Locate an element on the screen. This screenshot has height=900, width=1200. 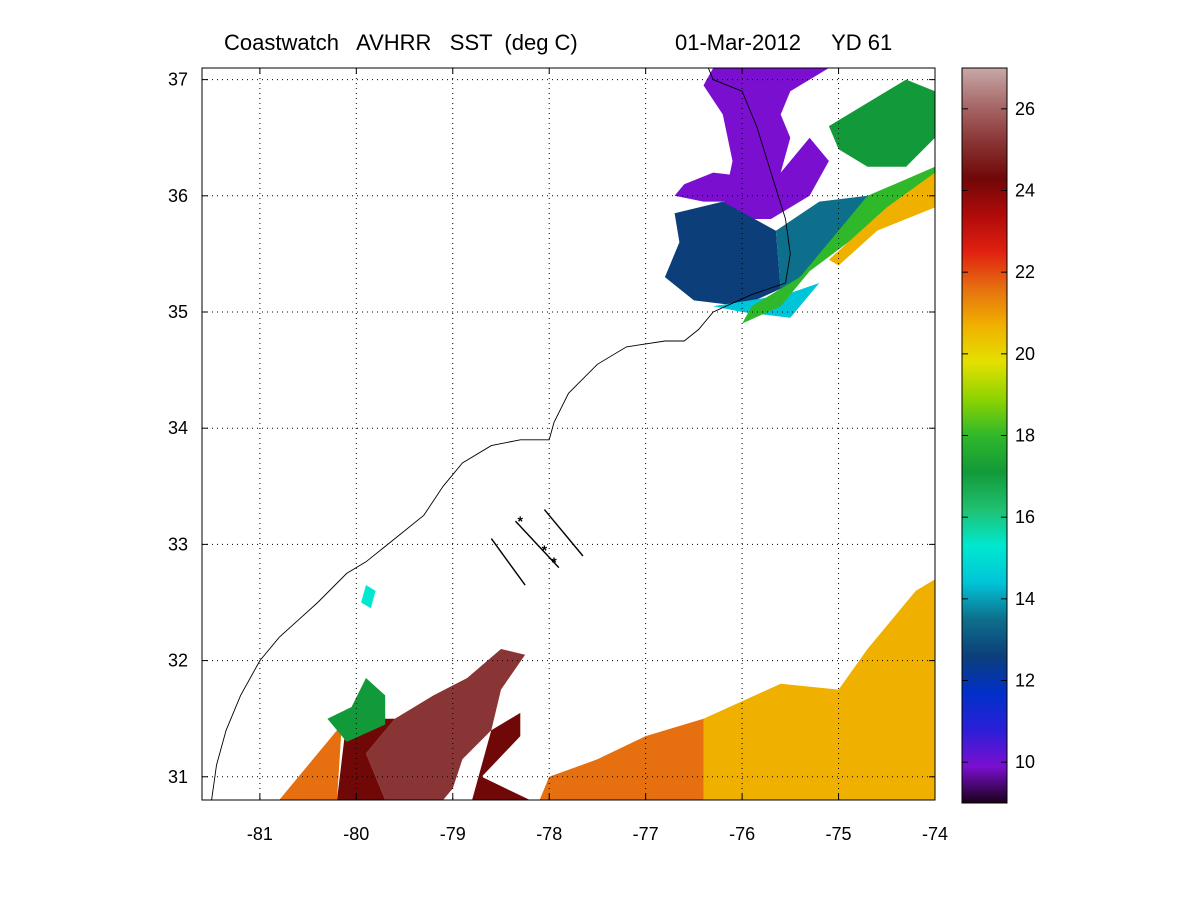
map-title: Coastwatch AVHRR SST (deg C) is located at coordinates (401, 42).